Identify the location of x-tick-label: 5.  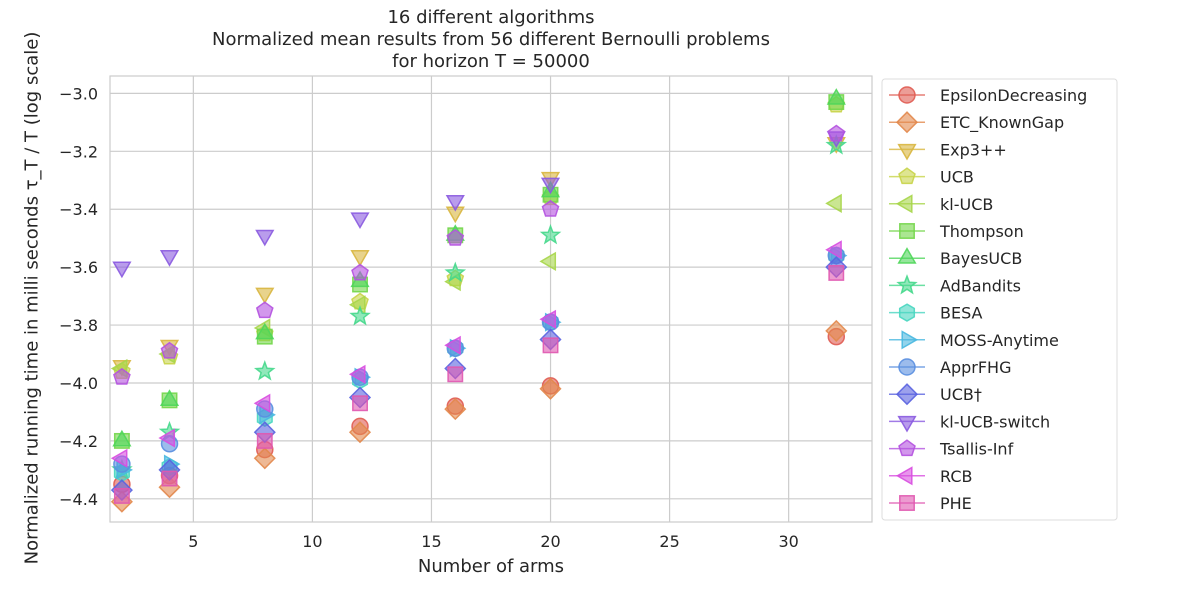
(193, 541).